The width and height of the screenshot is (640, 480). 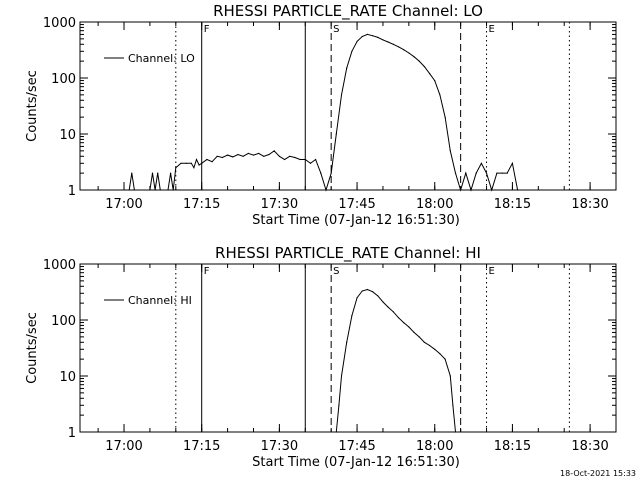 What do you see at coordinates (63, 321) in the screenshot?
I see `y-tick-label: 100` at bounding box center [63, 321].